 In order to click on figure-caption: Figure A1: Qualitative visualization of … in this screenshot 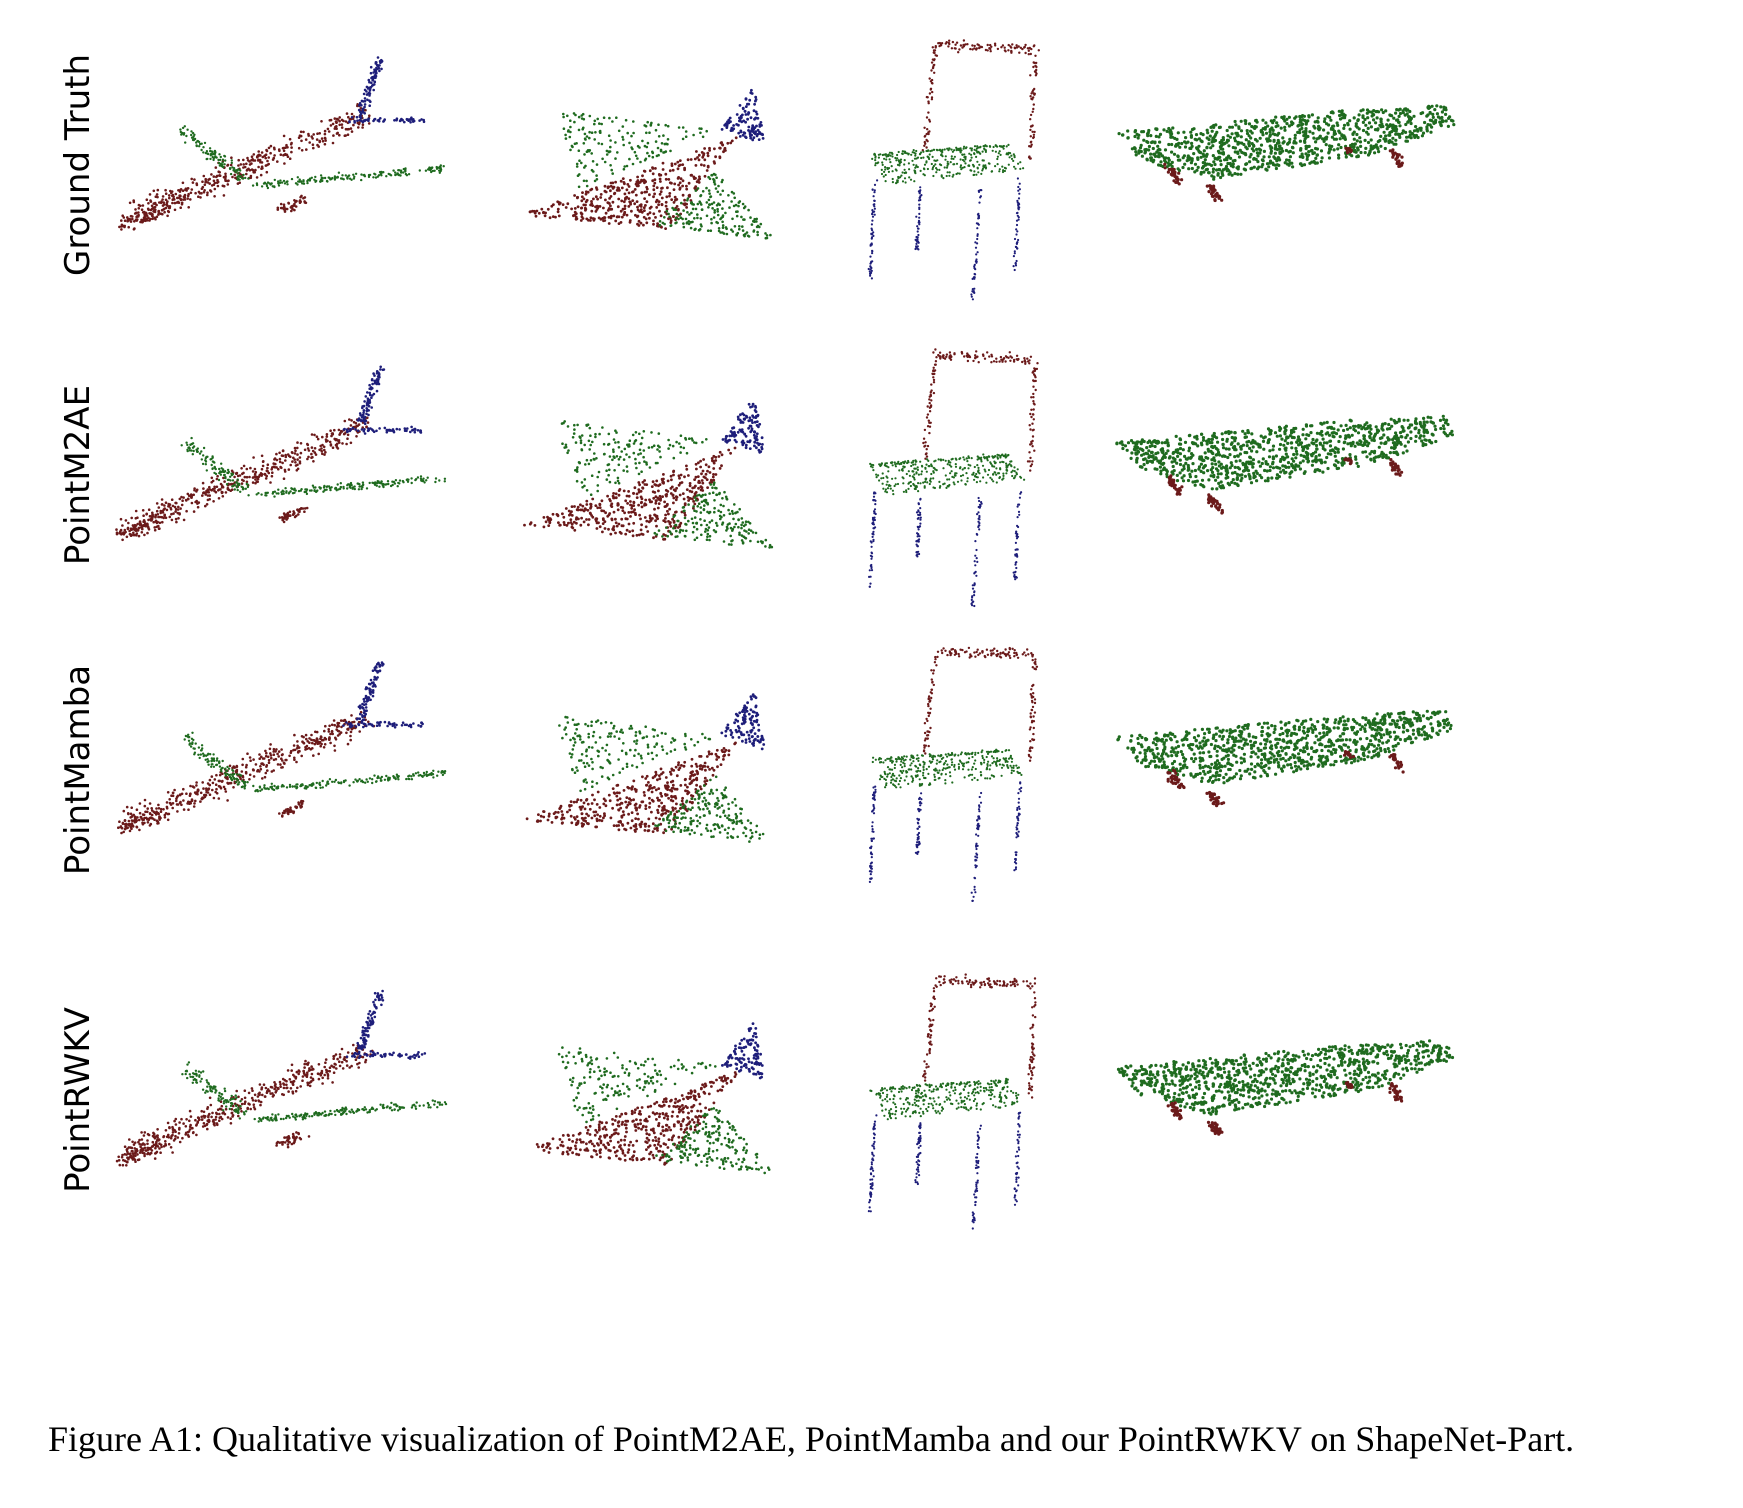, I will do `click(811, 1439)`.